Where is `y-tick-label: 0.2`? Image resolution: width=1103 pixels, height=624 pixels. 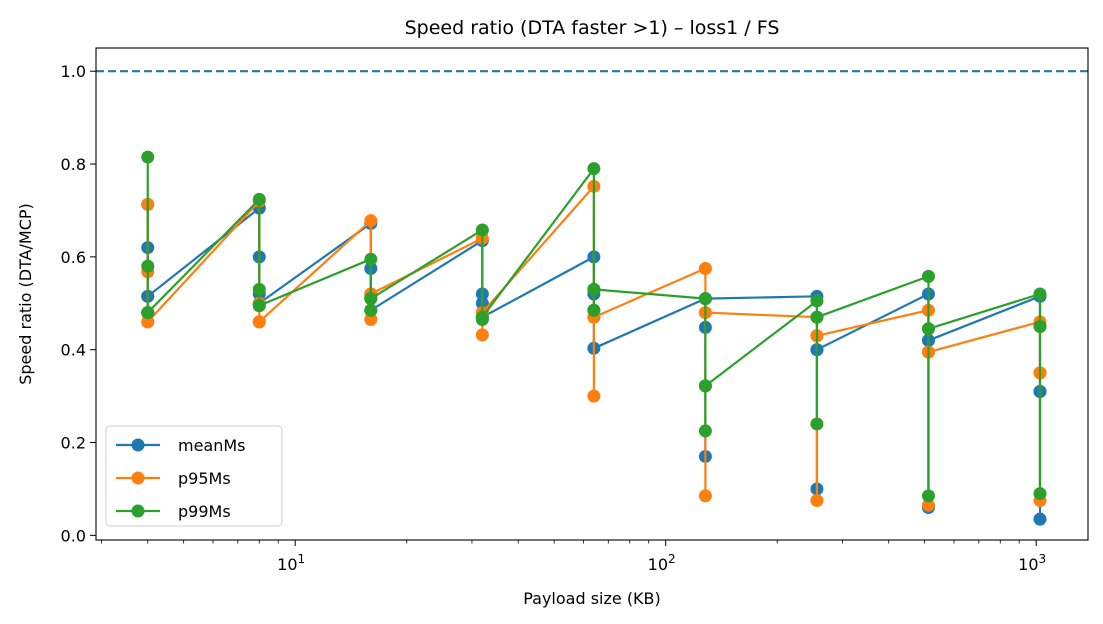
y-tick-label: 0.2 is located at coordinates (73, 443).